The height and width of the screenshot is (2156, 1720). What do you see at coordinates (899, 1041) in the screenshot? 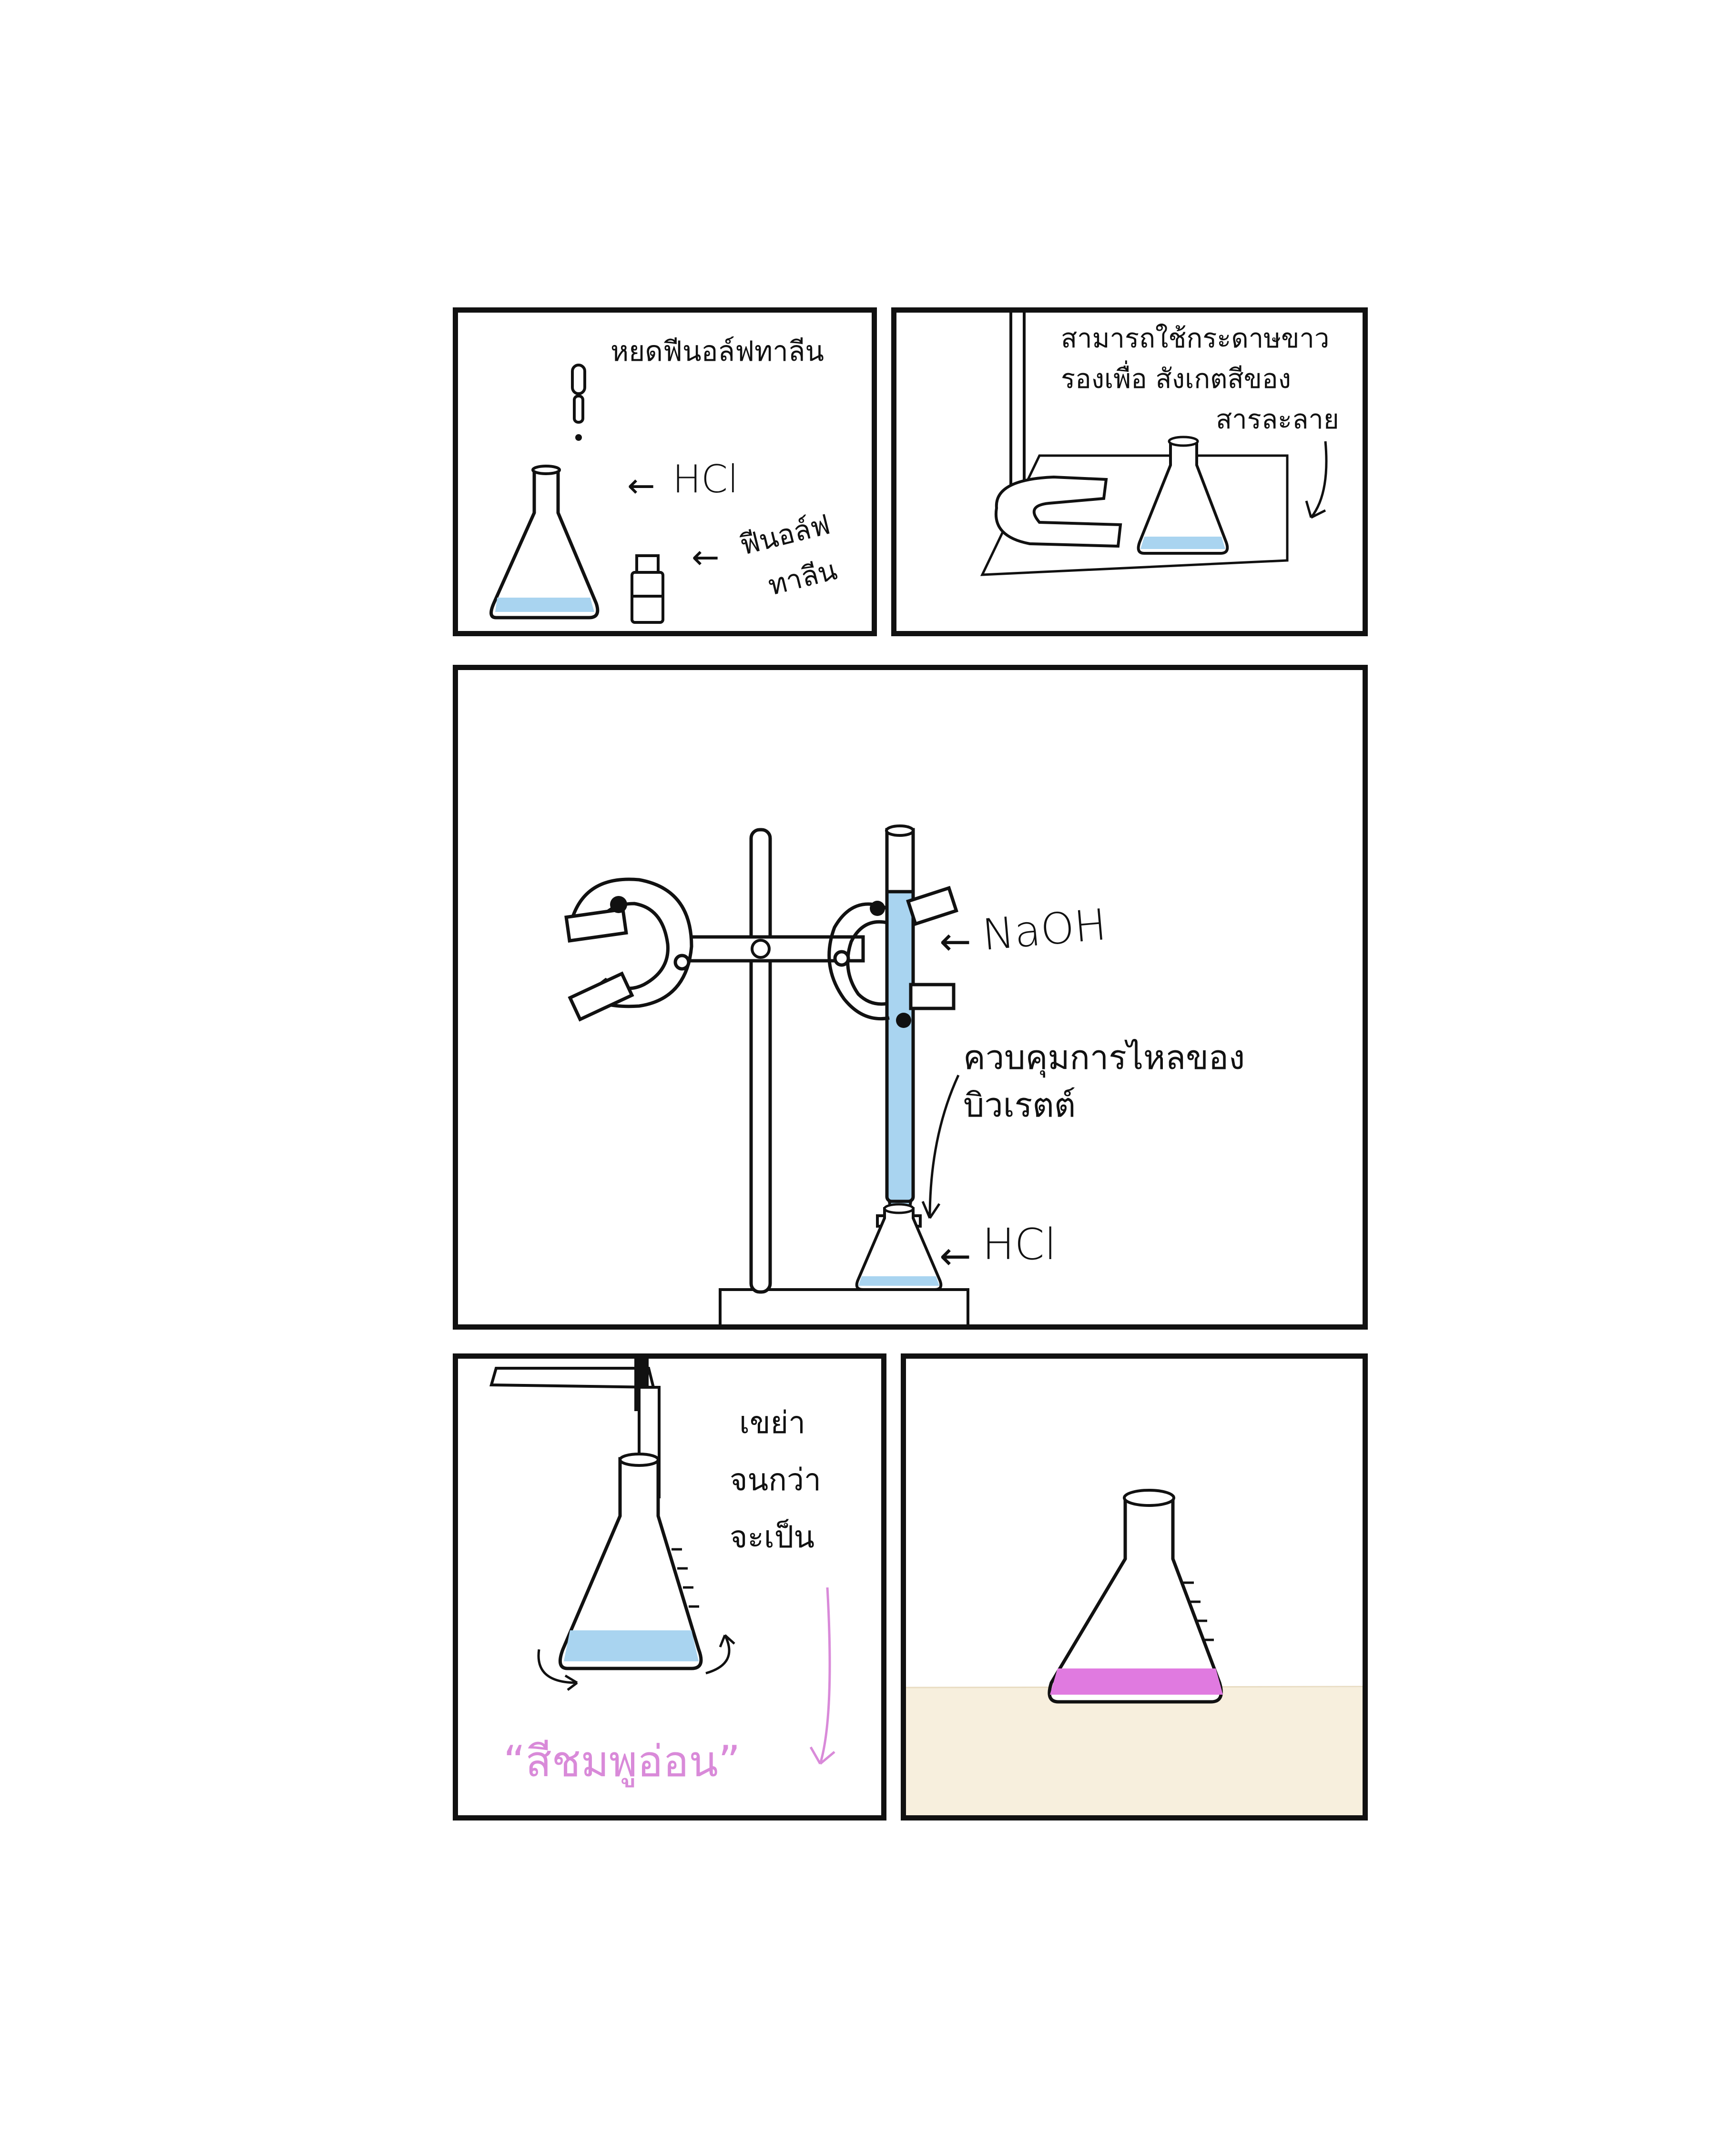
I see `burette` at bounding box center [899, 1041].